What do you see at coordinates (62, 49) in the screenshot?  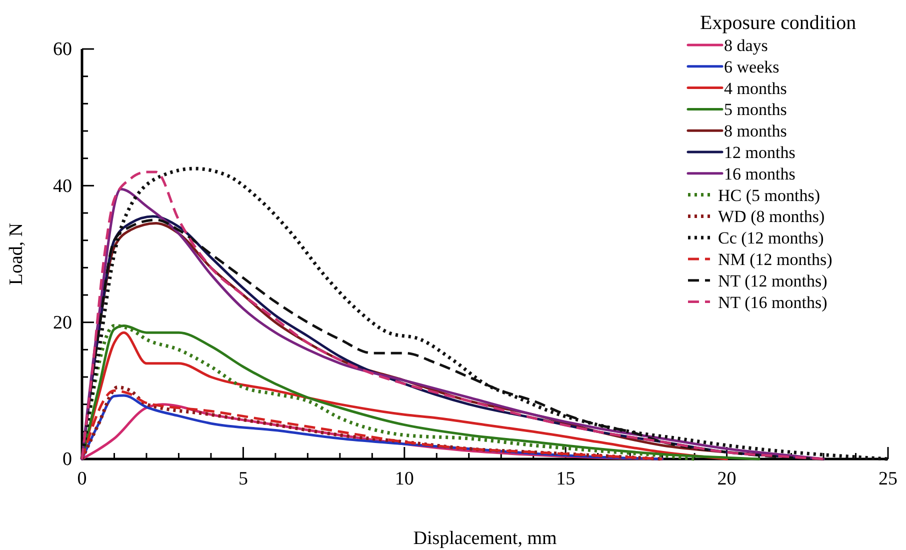 I see `y-tick-label: 60` at bounding box center [62, 49].